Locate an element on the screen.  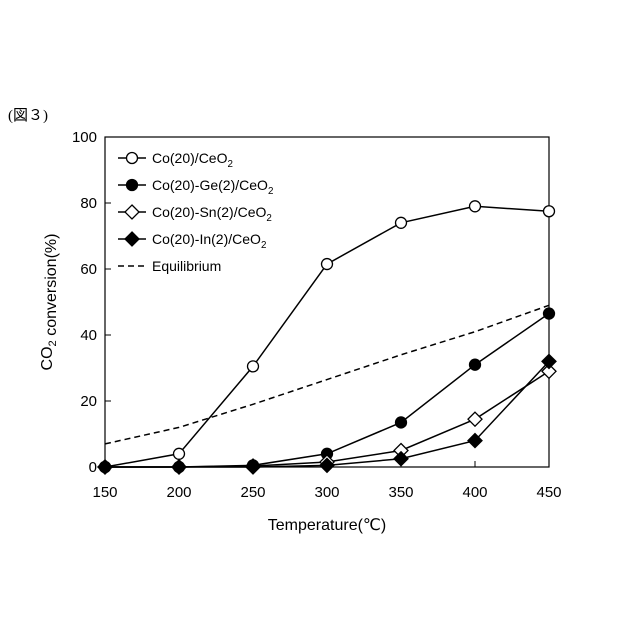
x-tick-label: 450 is located at coordinates (548, 492).